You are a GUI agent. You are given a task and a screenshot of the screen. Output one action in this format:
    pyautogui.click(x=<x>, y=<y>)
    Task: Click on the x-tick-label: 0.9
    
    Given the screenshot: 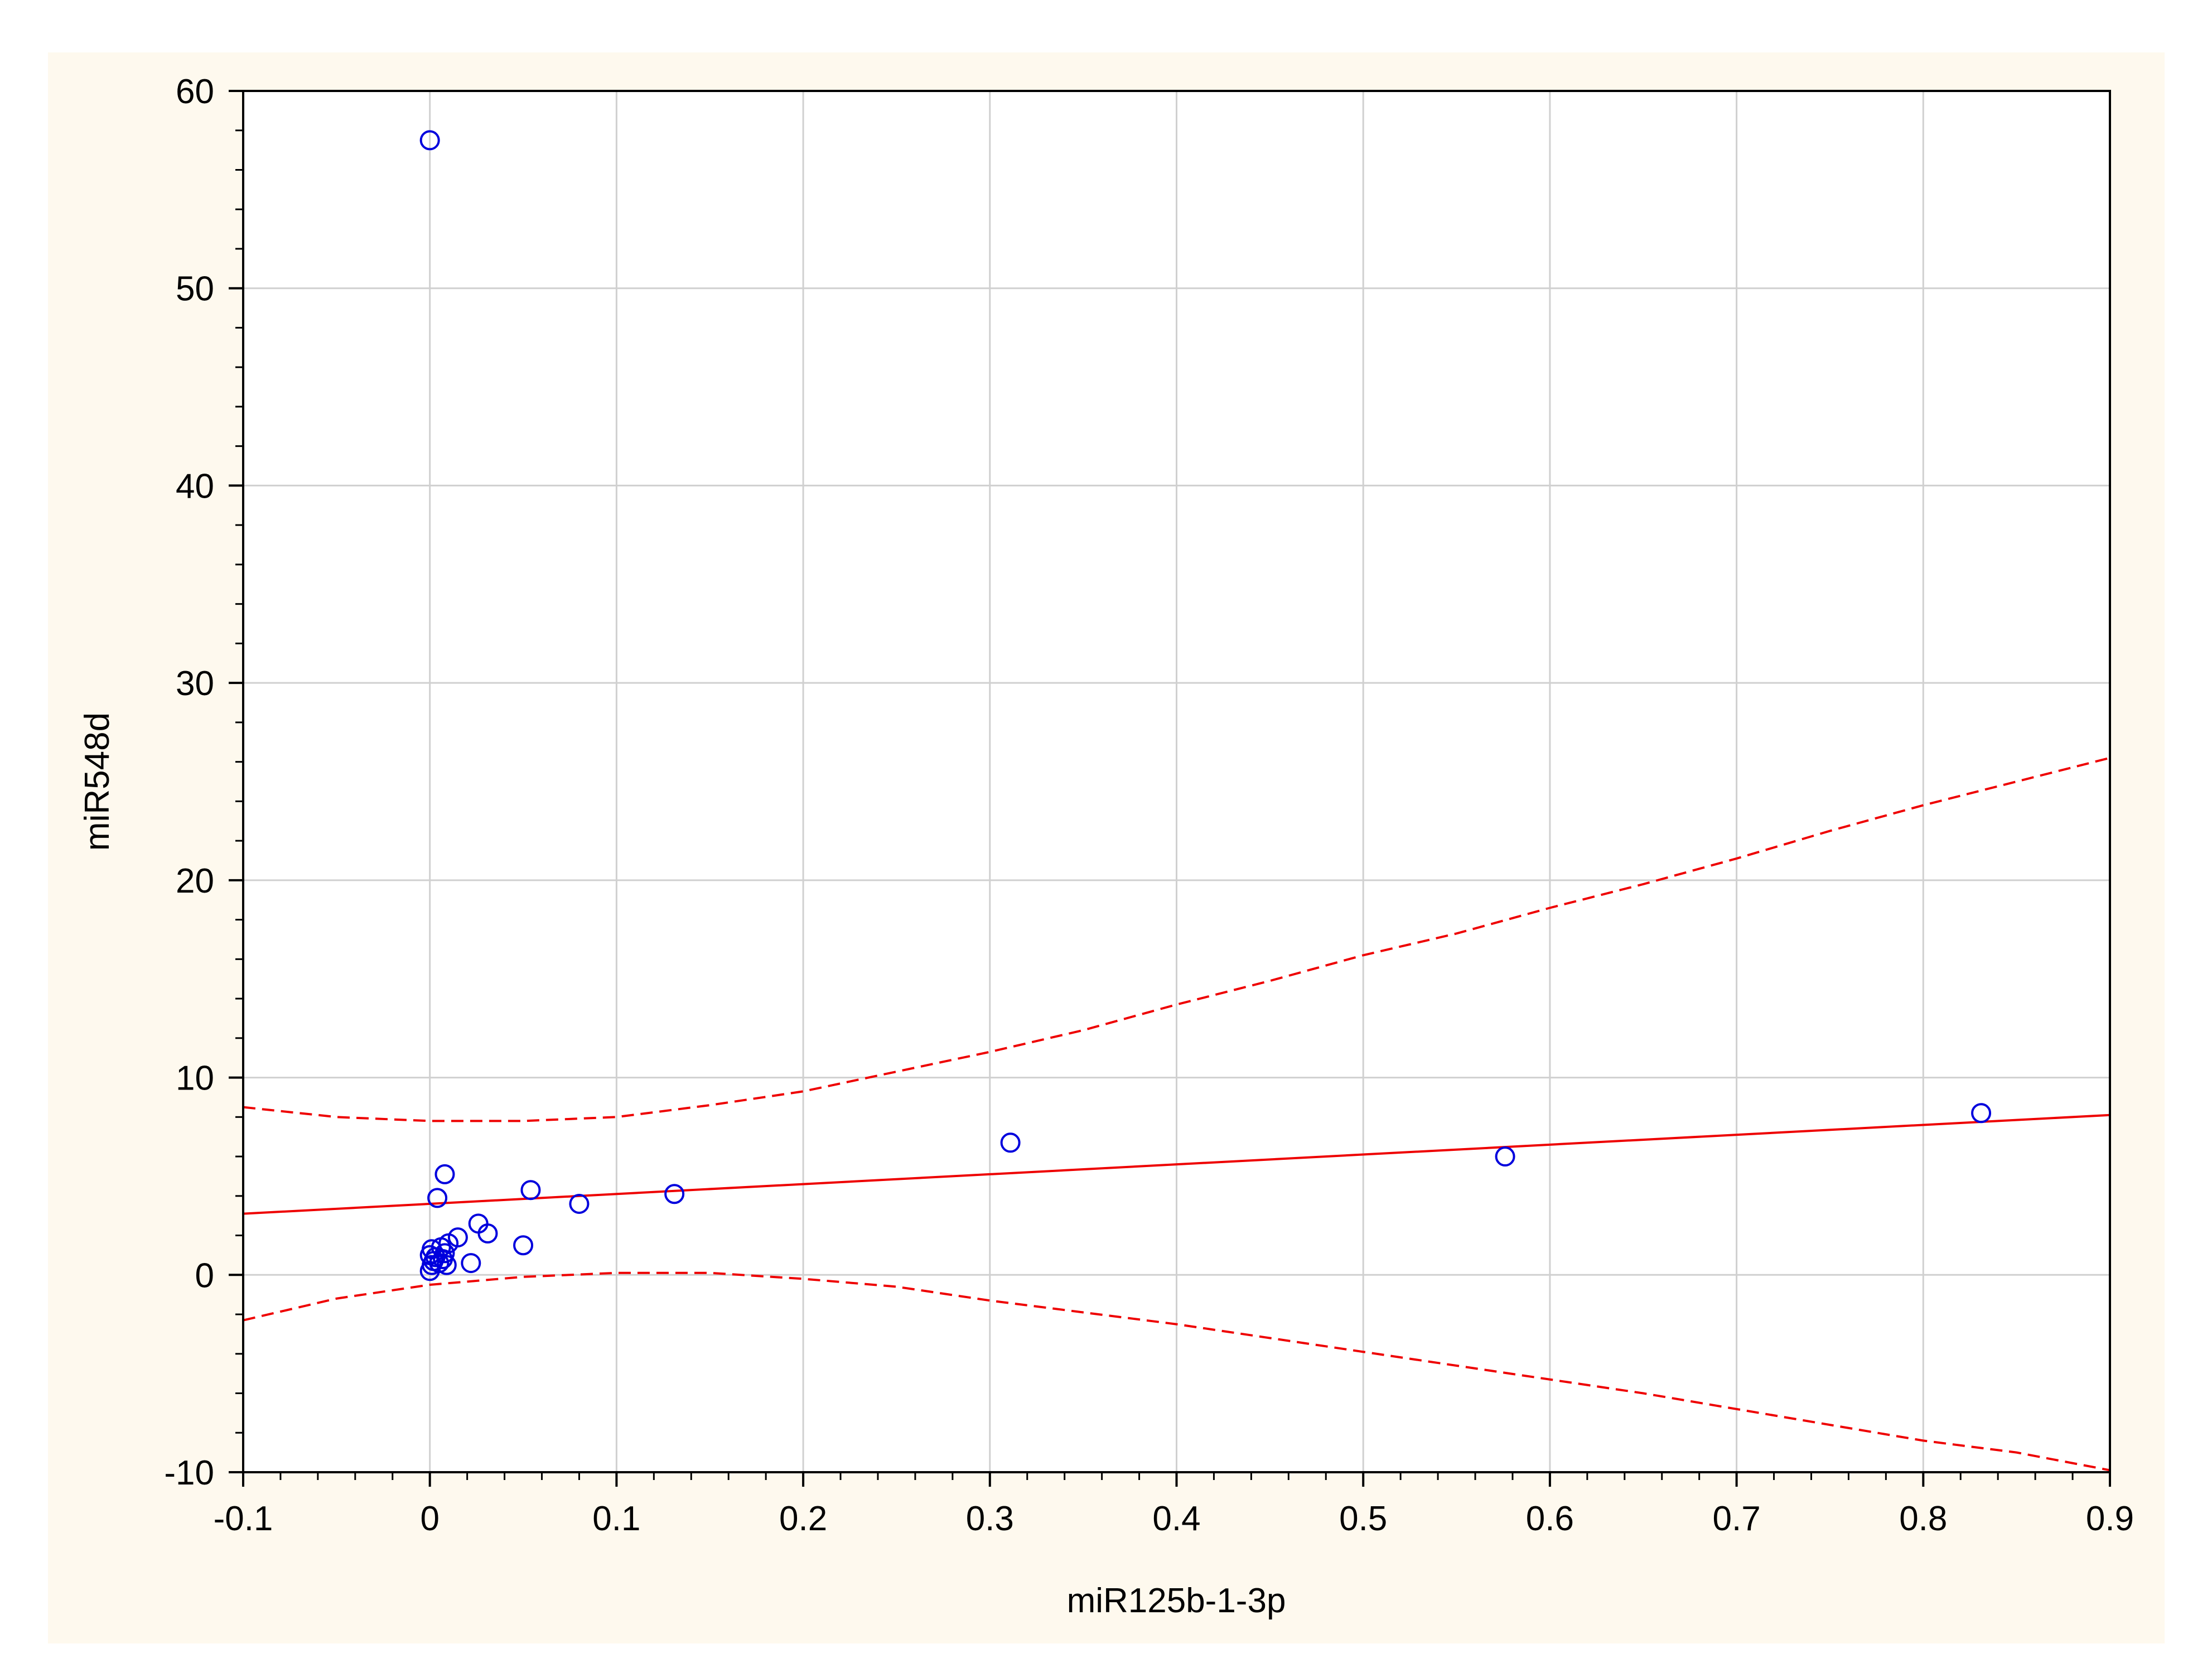 What is the action you would take?
    pyautogui.click(x=2110, y=1519)
    